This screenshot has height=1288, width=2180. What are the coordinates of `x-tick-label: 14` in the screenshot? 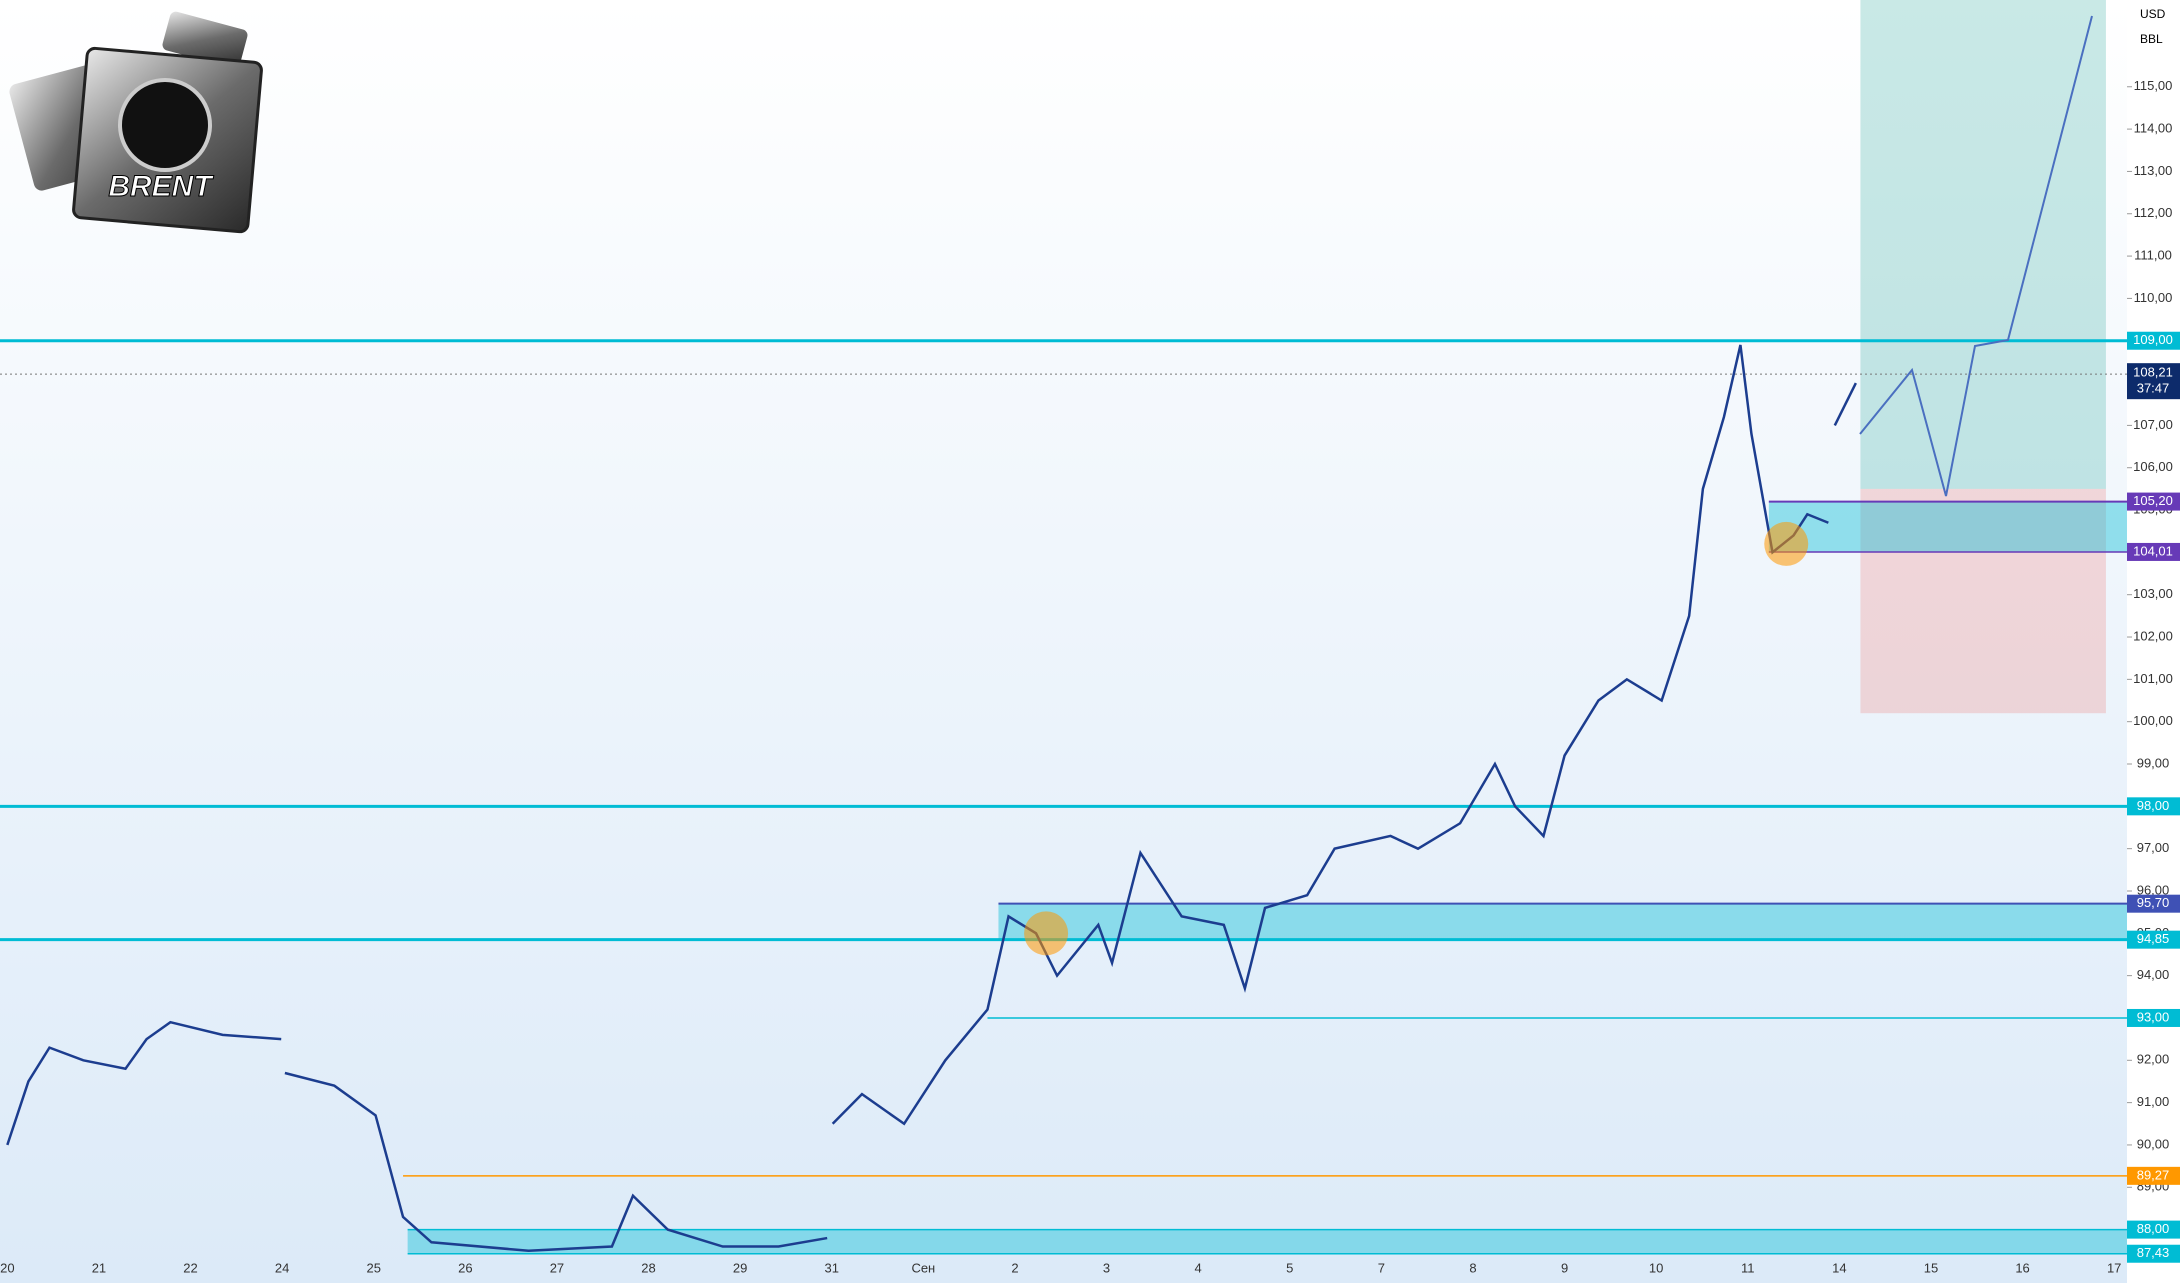 It's located at (1839, 1267).